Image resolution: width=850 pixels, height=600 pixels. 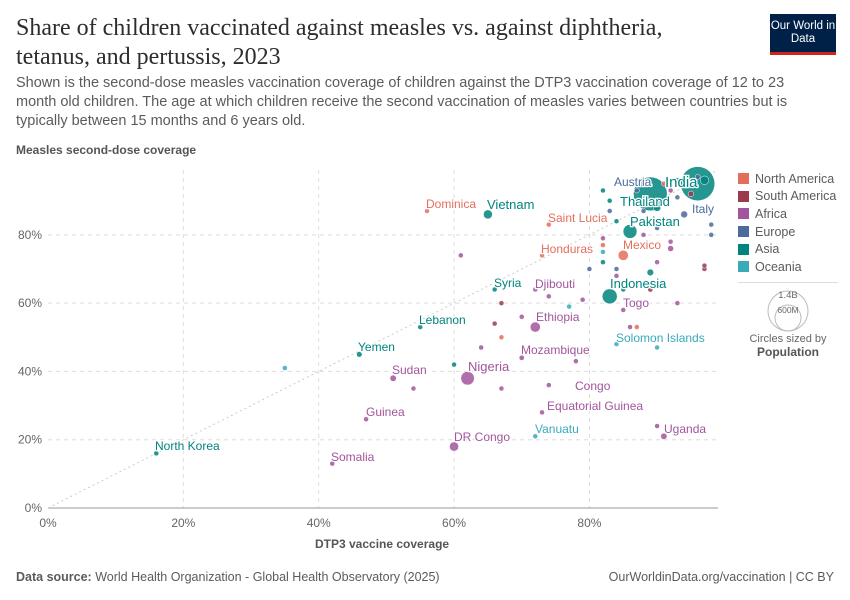 I want to click on point-label: Equatorial Guinea, so click(x=595, y=406).